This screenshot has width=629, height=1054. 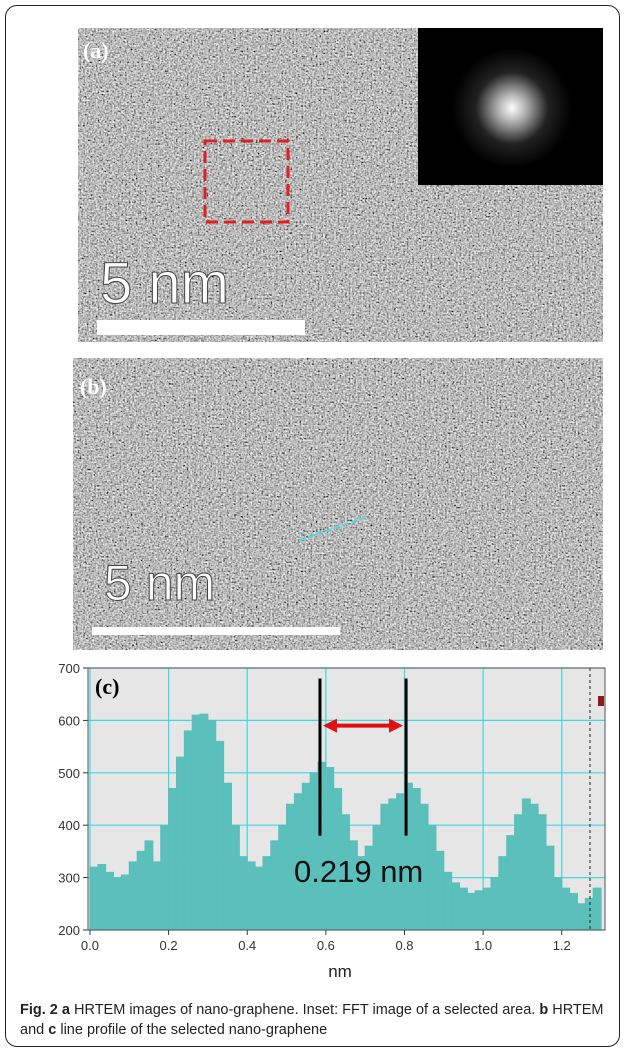 I want to click on x-tick-label: 0.0, so click(x=90, y=945).